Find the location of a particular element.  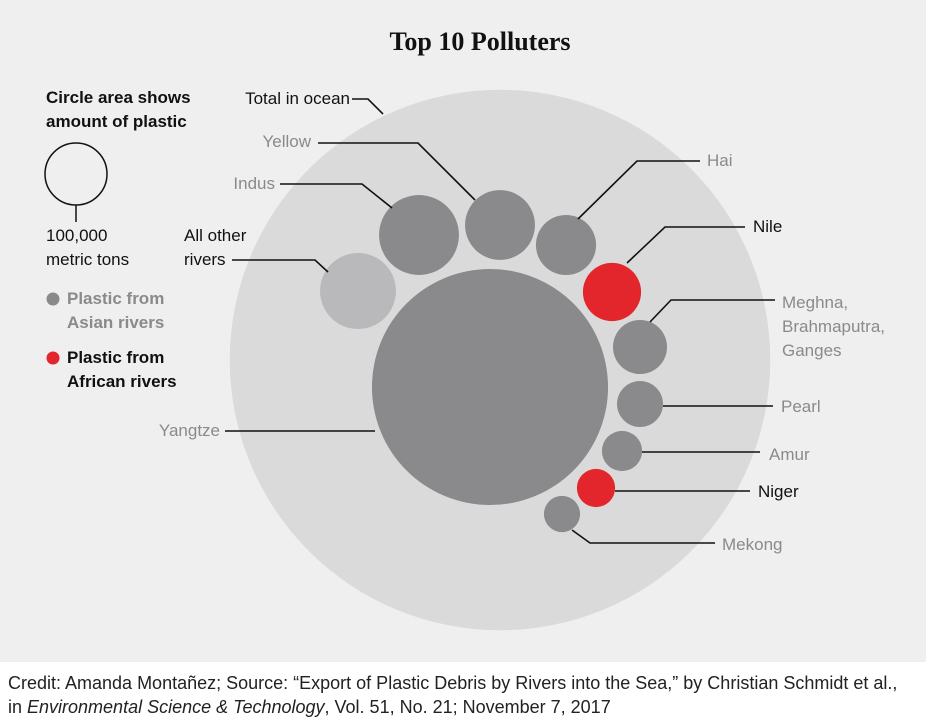

chart-title: Top 10 Polluters is located at coordinates (480, 41).